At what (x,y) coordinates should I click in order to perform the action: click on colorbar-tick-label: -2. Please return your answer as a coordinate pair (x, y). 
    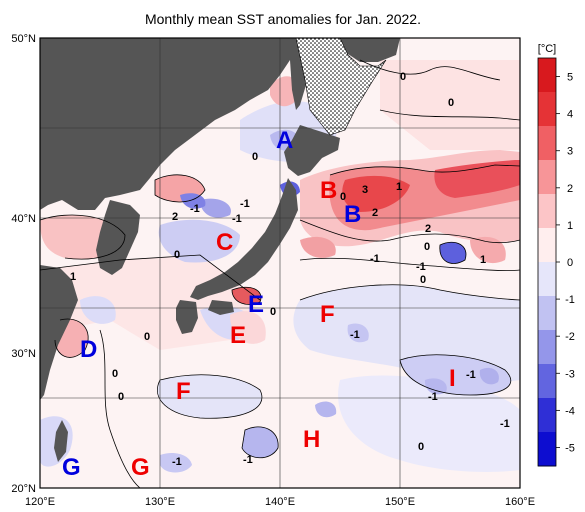
    Looking at the image, I should click on (570, 337).